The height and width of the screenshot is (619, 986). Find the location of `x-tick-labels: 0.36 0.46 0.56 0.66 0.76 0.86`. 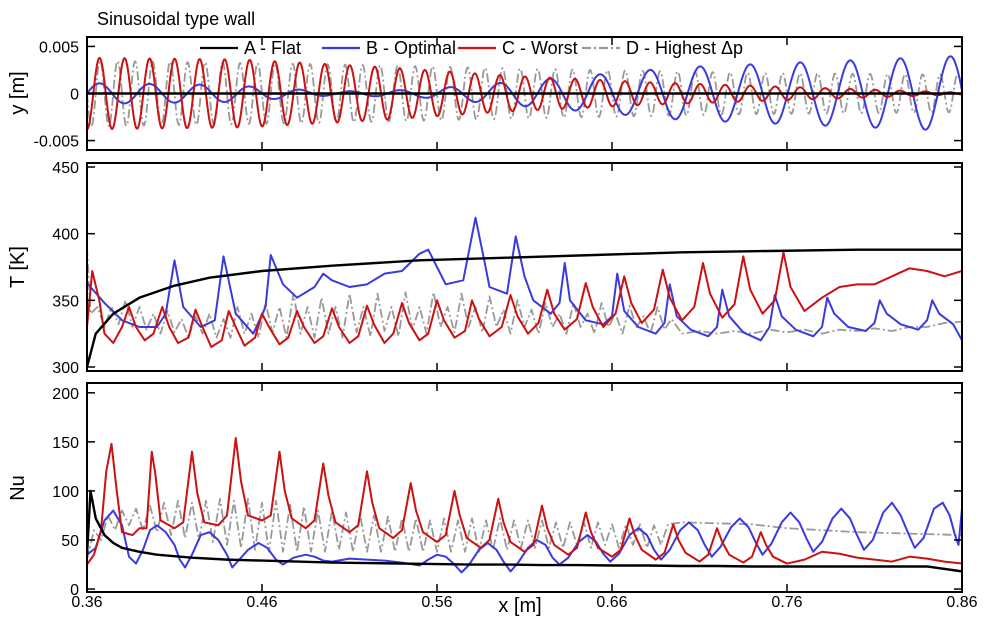

x-tick-labels: 0.36 0.46 0.56 0.66 0.76 0.86 is located at coordinates (524, 602).